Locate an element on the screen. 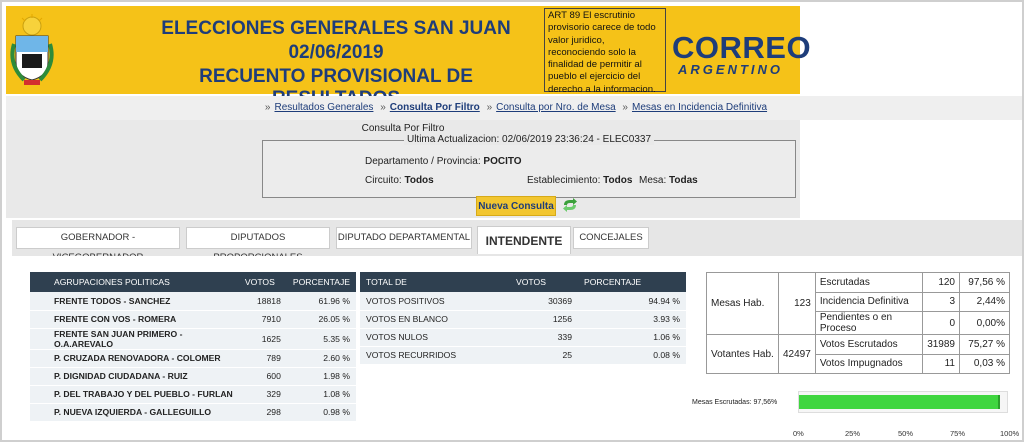 The image size is (1024, 442). table-row: P. CRUZADA RENOVADORA - COLOMER 789 2.60 % is located at coordinates (193, 358).